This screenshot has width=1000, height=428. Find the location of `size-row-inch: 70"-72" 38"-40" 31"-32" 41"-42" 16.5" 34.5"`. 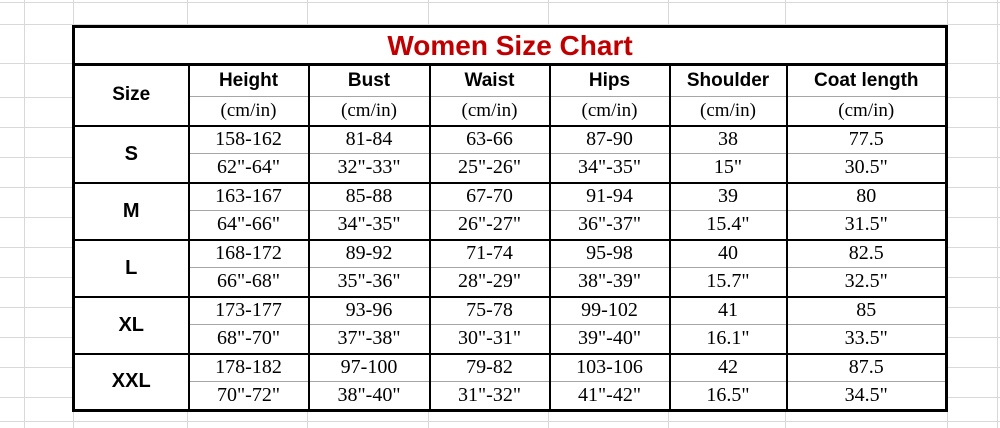

size-row-inch: 70"-72" 38"-40" 31"-32" 41"-42" 16.5" 34.5" is located at coordinates (510, 396).